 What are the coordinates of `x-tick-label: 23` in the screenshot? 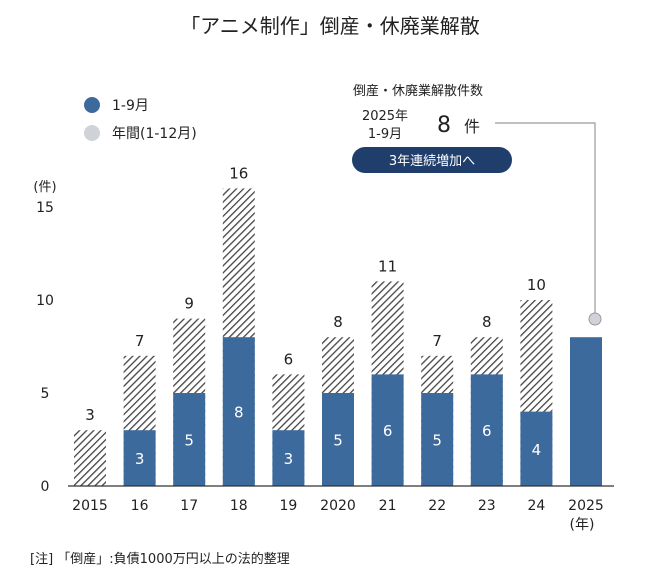 It's located at (487, 506).